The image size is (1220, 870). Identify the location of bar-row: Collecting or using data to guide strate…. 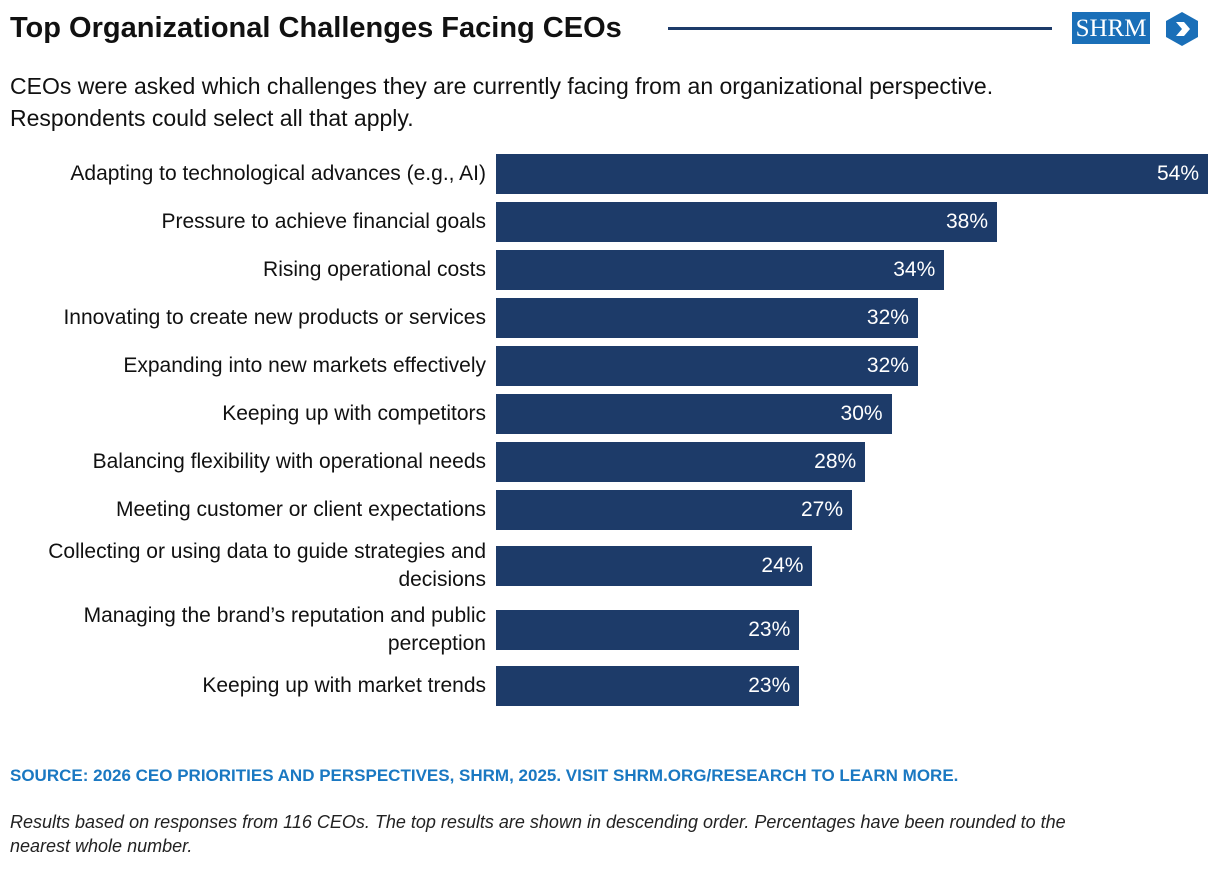
(615, 566).